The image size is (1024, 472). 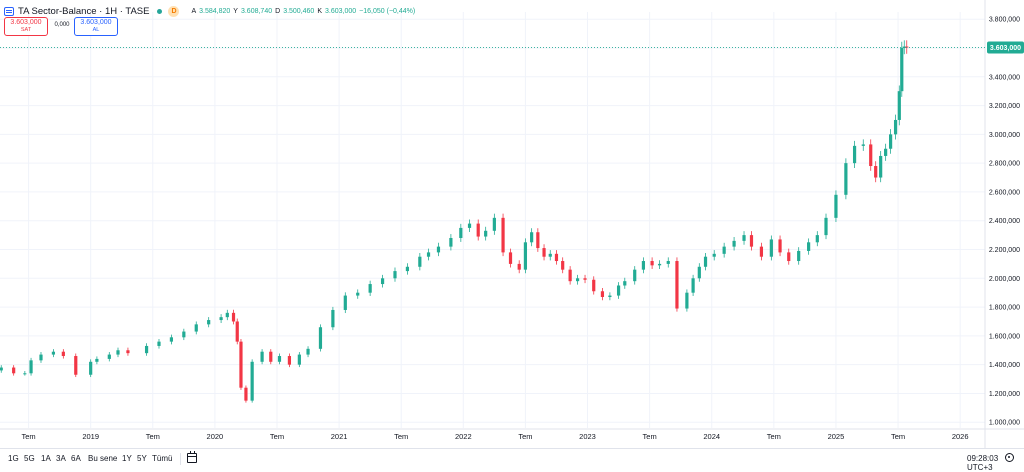 What do you see at coordinates (1009, 457) in the screenshot?
I see `settings-icon` at bounding box center [1009, 457].